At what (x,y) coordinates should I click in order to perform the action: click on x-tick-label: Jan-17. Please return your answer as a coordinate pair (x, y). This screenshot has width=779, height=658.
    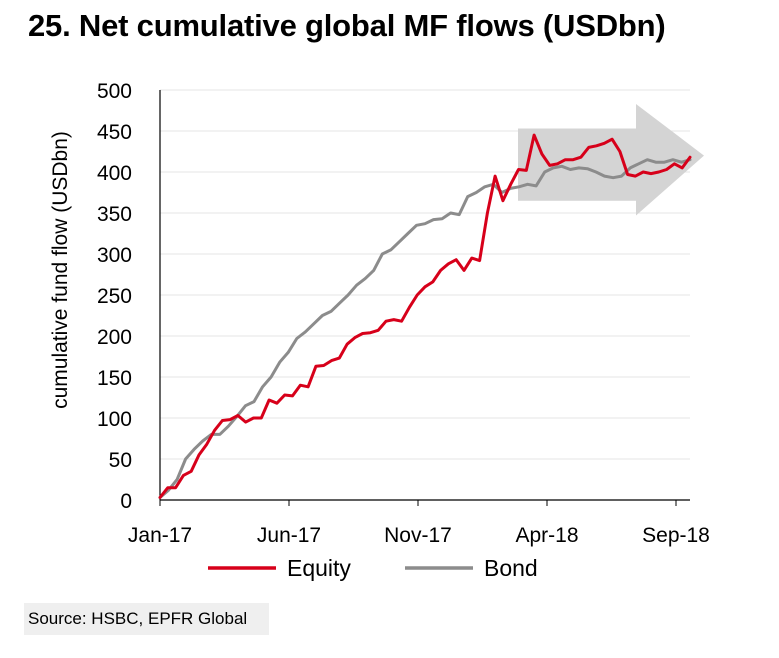
    Looking at the image, I should click on (160, 535).